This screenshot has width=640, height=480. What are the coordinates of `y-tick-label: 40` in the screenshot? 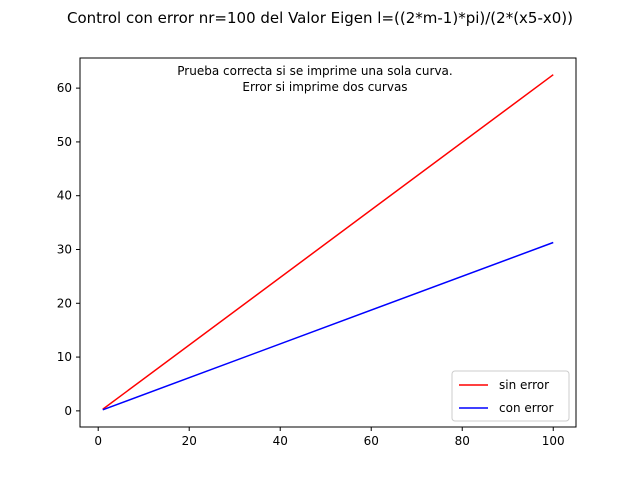 It's located at (64, 196).